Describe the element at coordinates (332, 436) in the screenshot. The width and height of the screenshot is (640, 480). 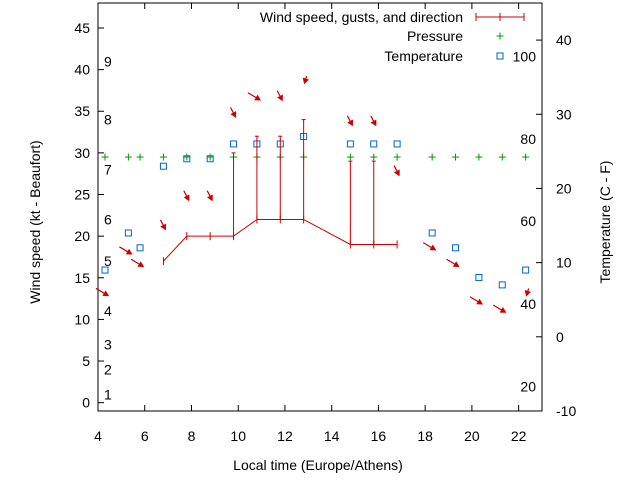
I see `x-tick-label: 14` at that location.